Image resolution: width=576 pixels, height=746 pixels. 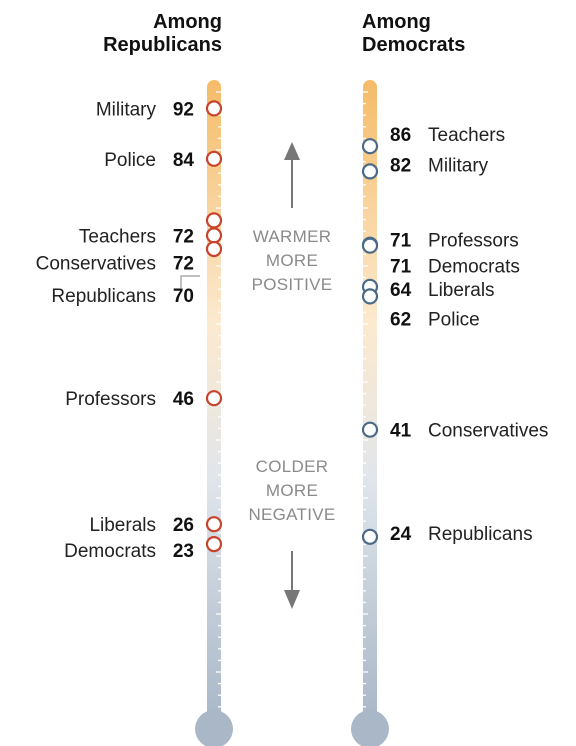 What do you see at coordinates (370, 536) in the screenshot?
I see `data-point-democrats-republicans` at bounding box center [370, 536].